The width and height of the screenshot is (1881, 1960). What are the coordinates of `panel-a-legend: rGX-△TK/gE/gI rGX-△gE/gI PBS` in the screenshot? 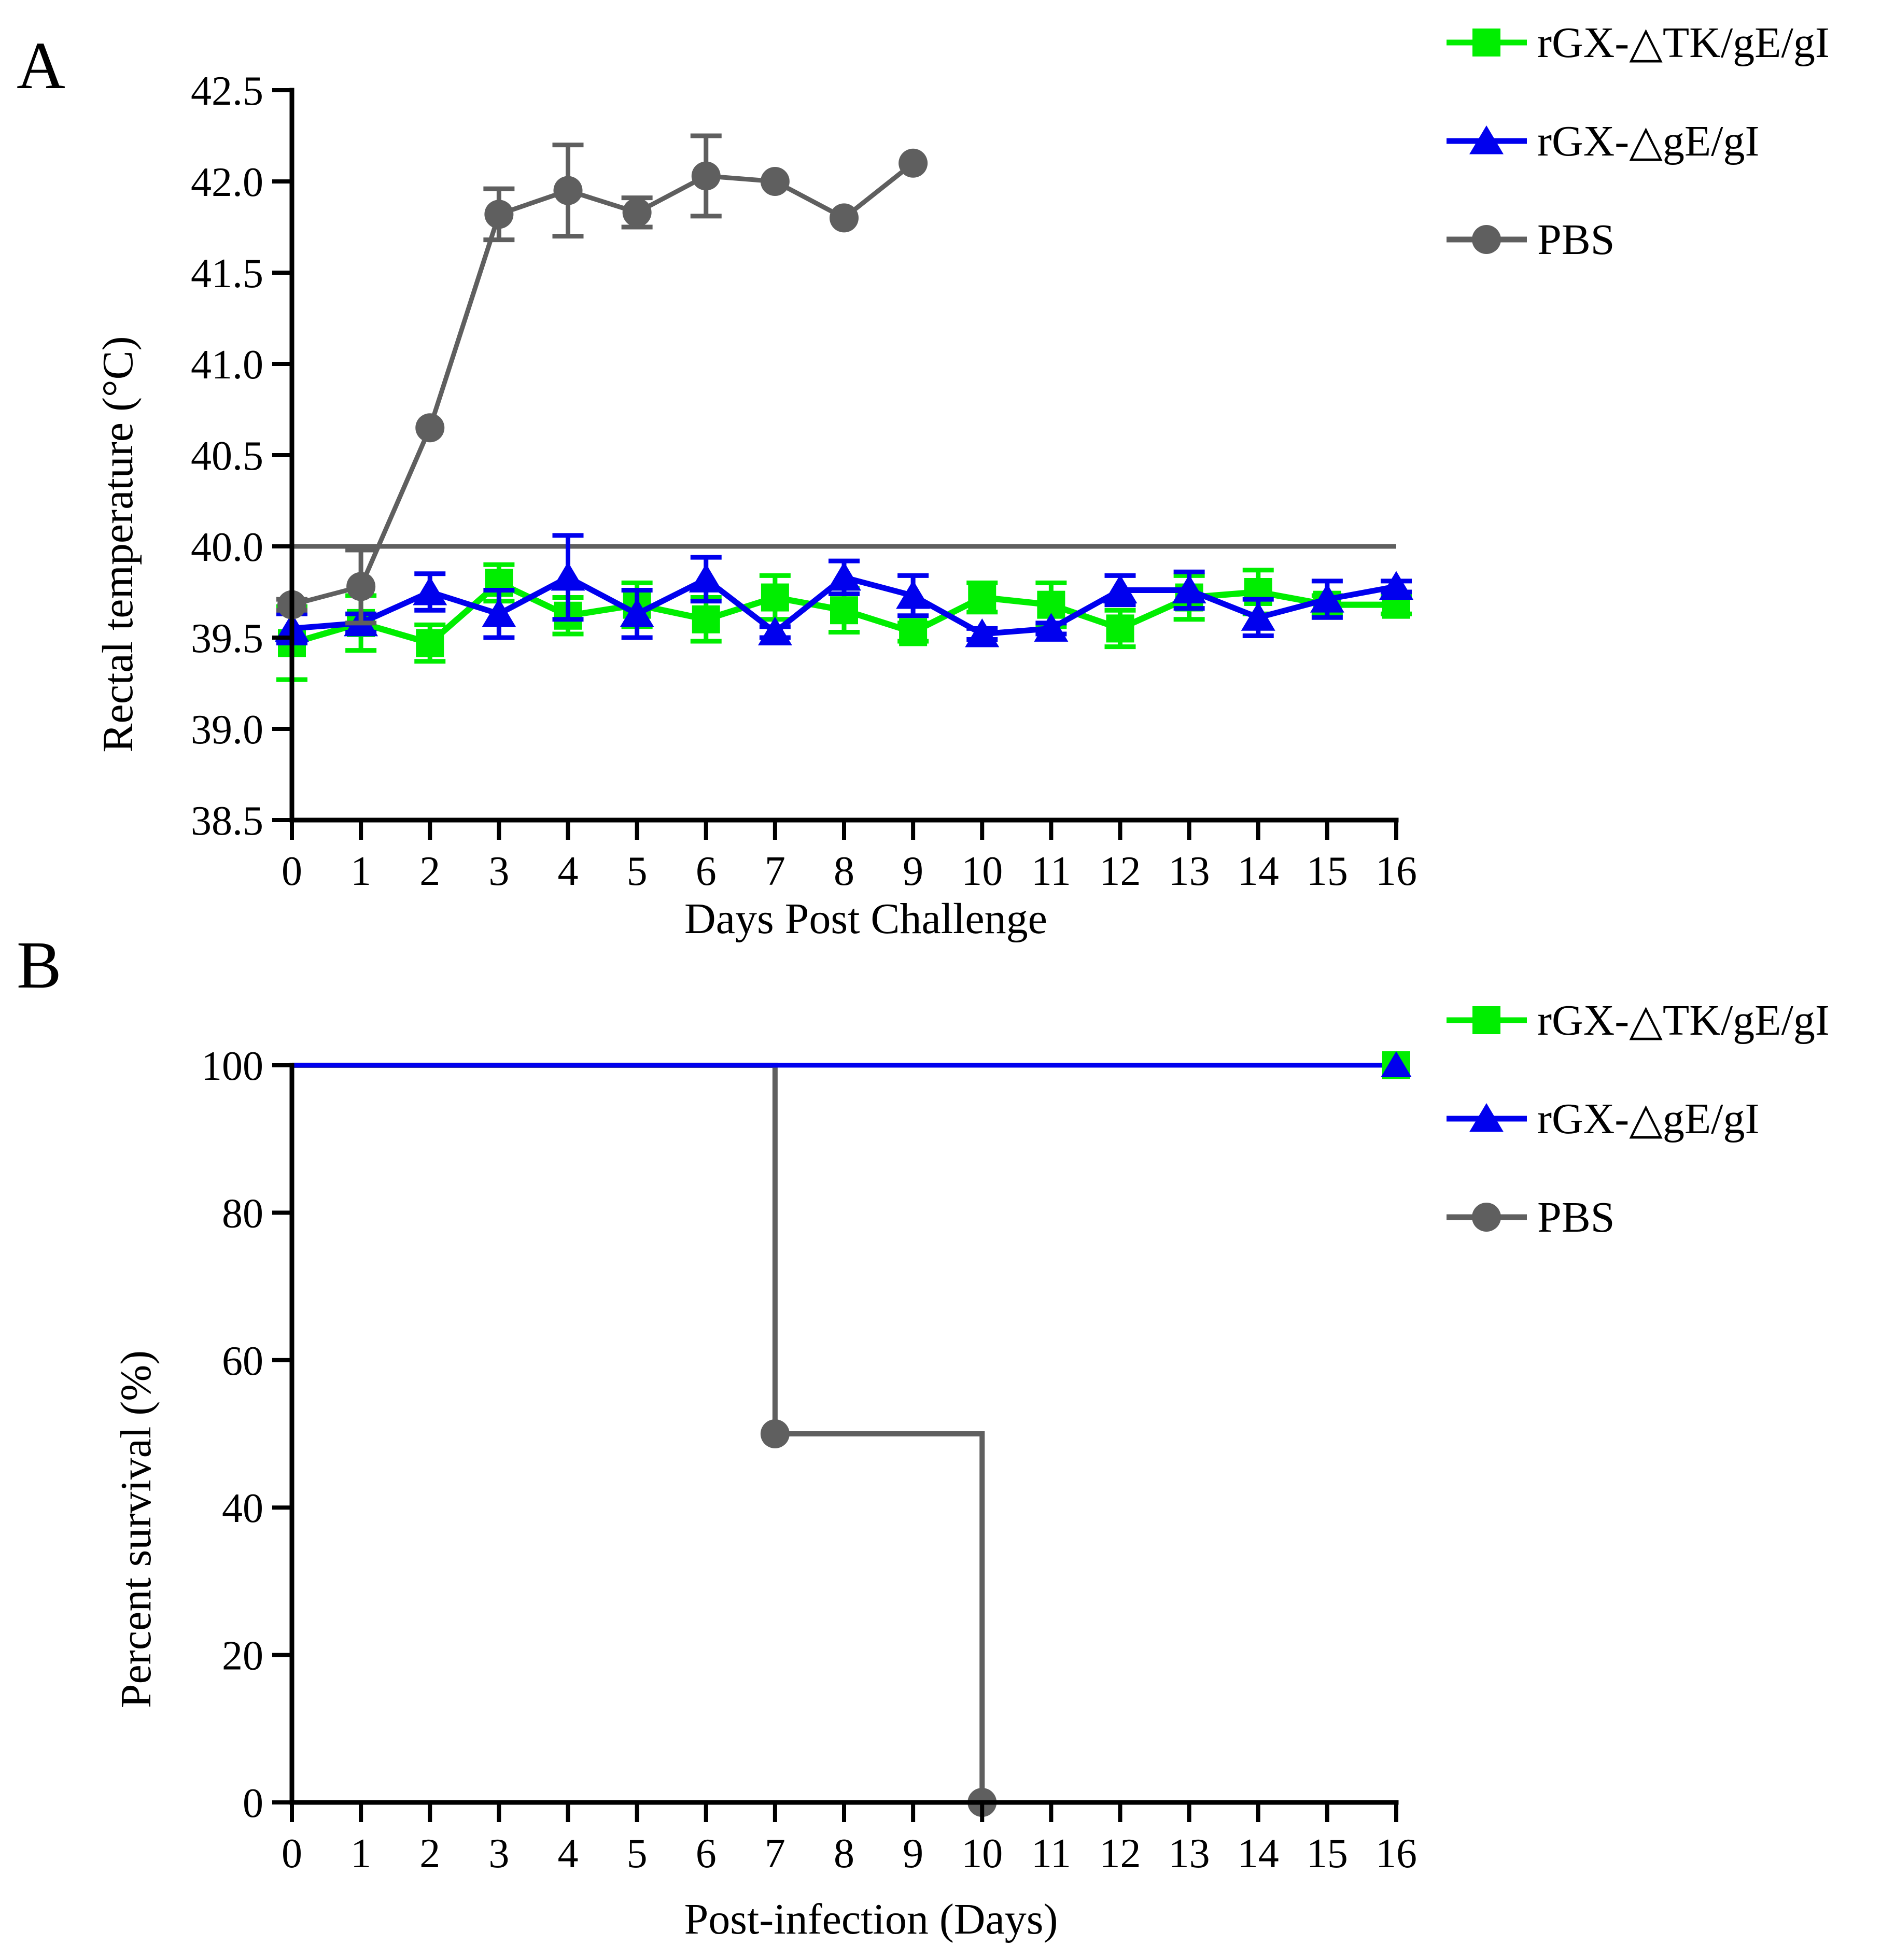 It's located at (1638, 141).